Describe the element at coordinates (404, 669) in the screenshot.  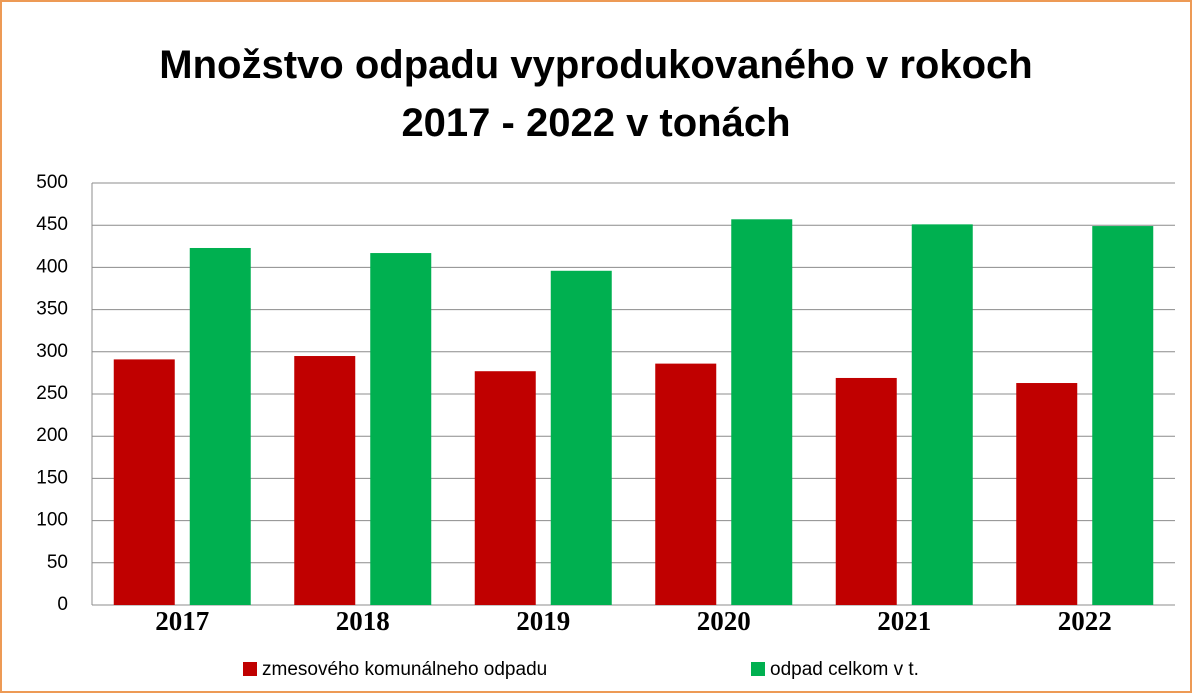
I see `legend-label: zmesového komunálneho odpadu` at that location.